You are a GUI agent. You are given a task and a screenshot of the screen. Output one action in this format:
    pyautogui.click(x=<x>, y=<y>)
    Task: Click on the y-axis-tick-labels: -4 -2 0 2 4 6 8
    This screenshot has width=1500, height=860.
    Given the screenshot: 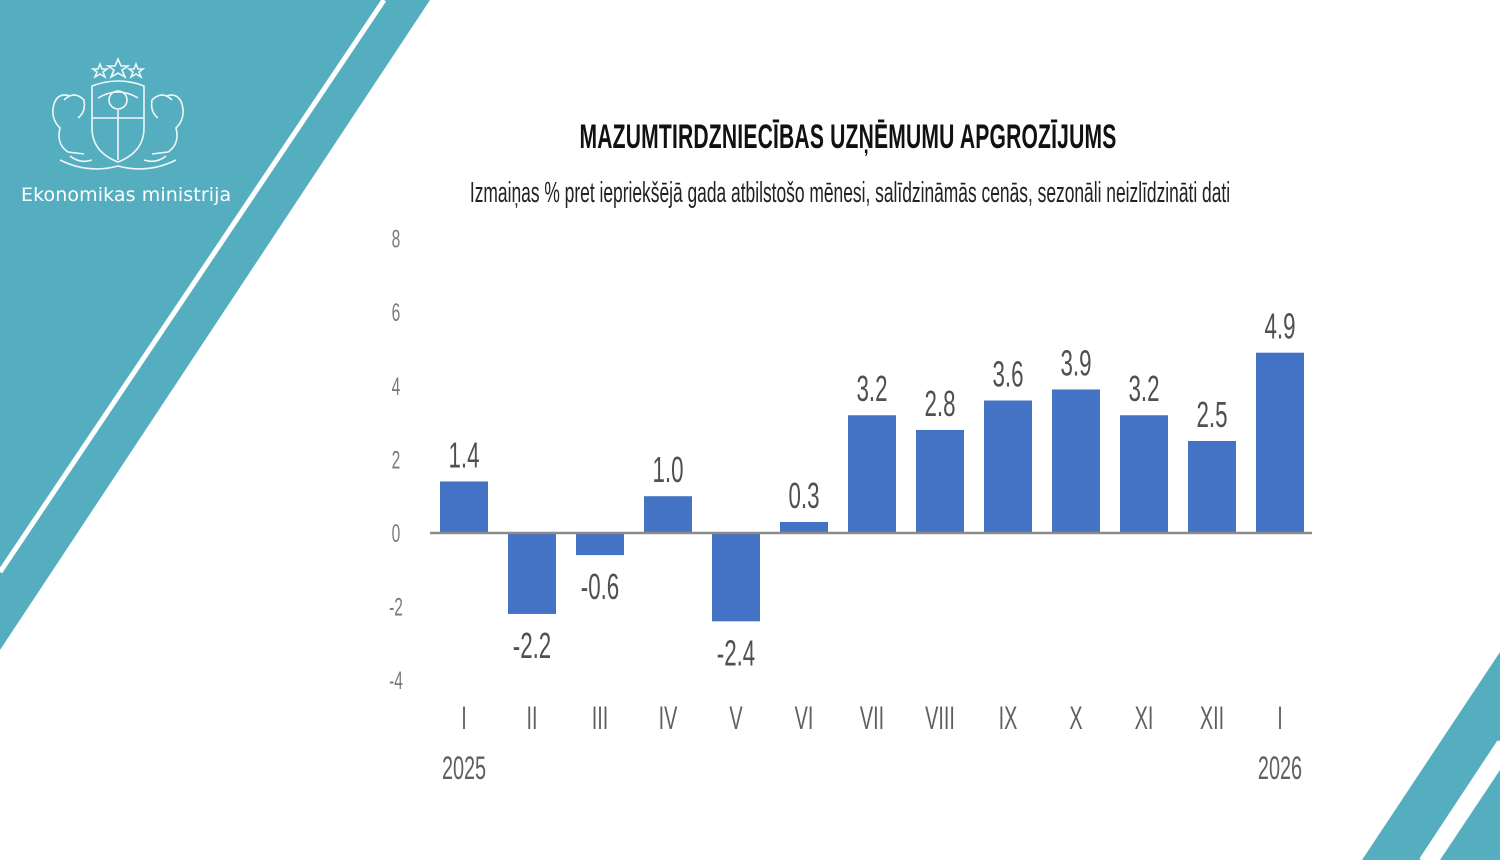 What is the action you would take?
    pyautogui.click(x=396, y=460)
    